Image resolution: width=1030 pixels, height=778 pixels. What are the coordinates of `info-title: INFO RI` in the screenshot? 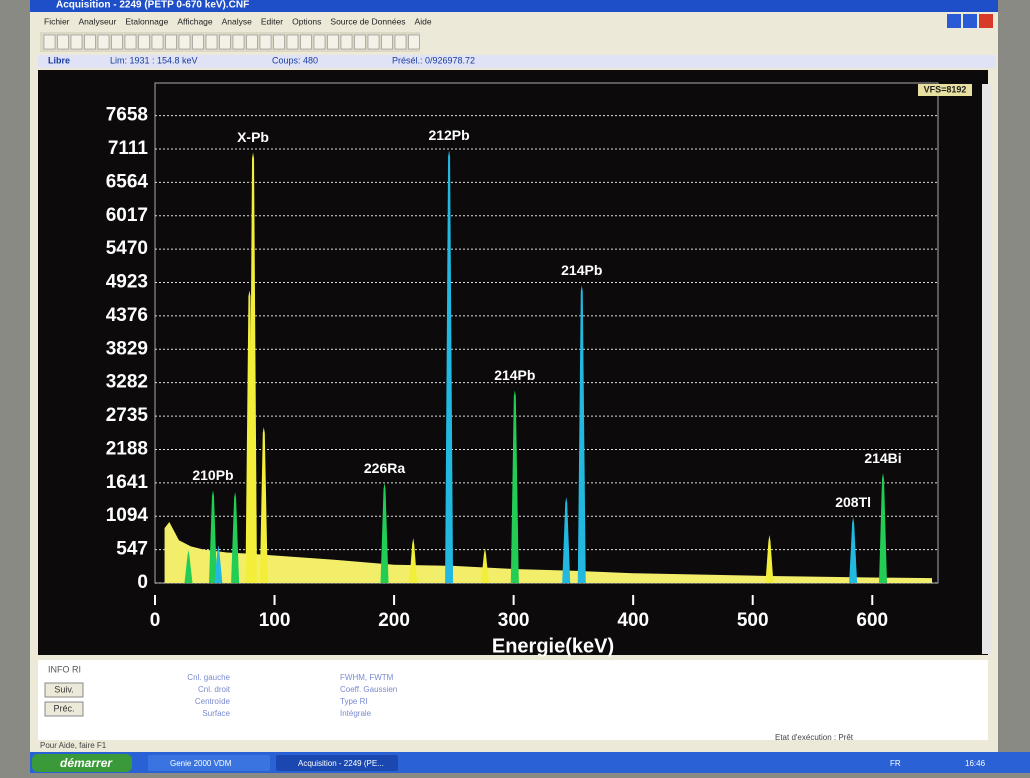 It's located at (64, 669).